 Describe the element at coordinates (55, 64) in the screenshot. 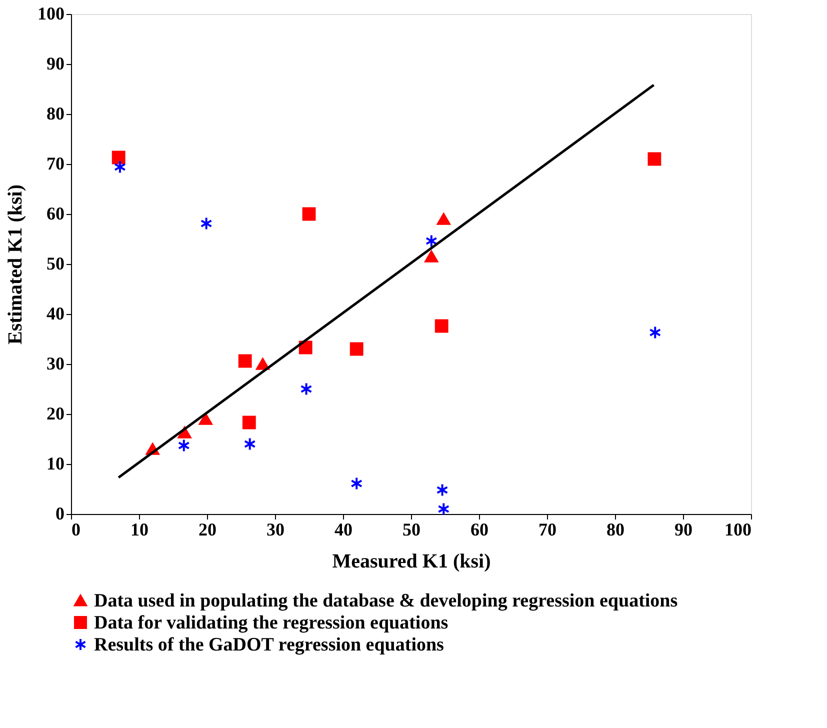

I see `y-tick-label: 90` at that location.